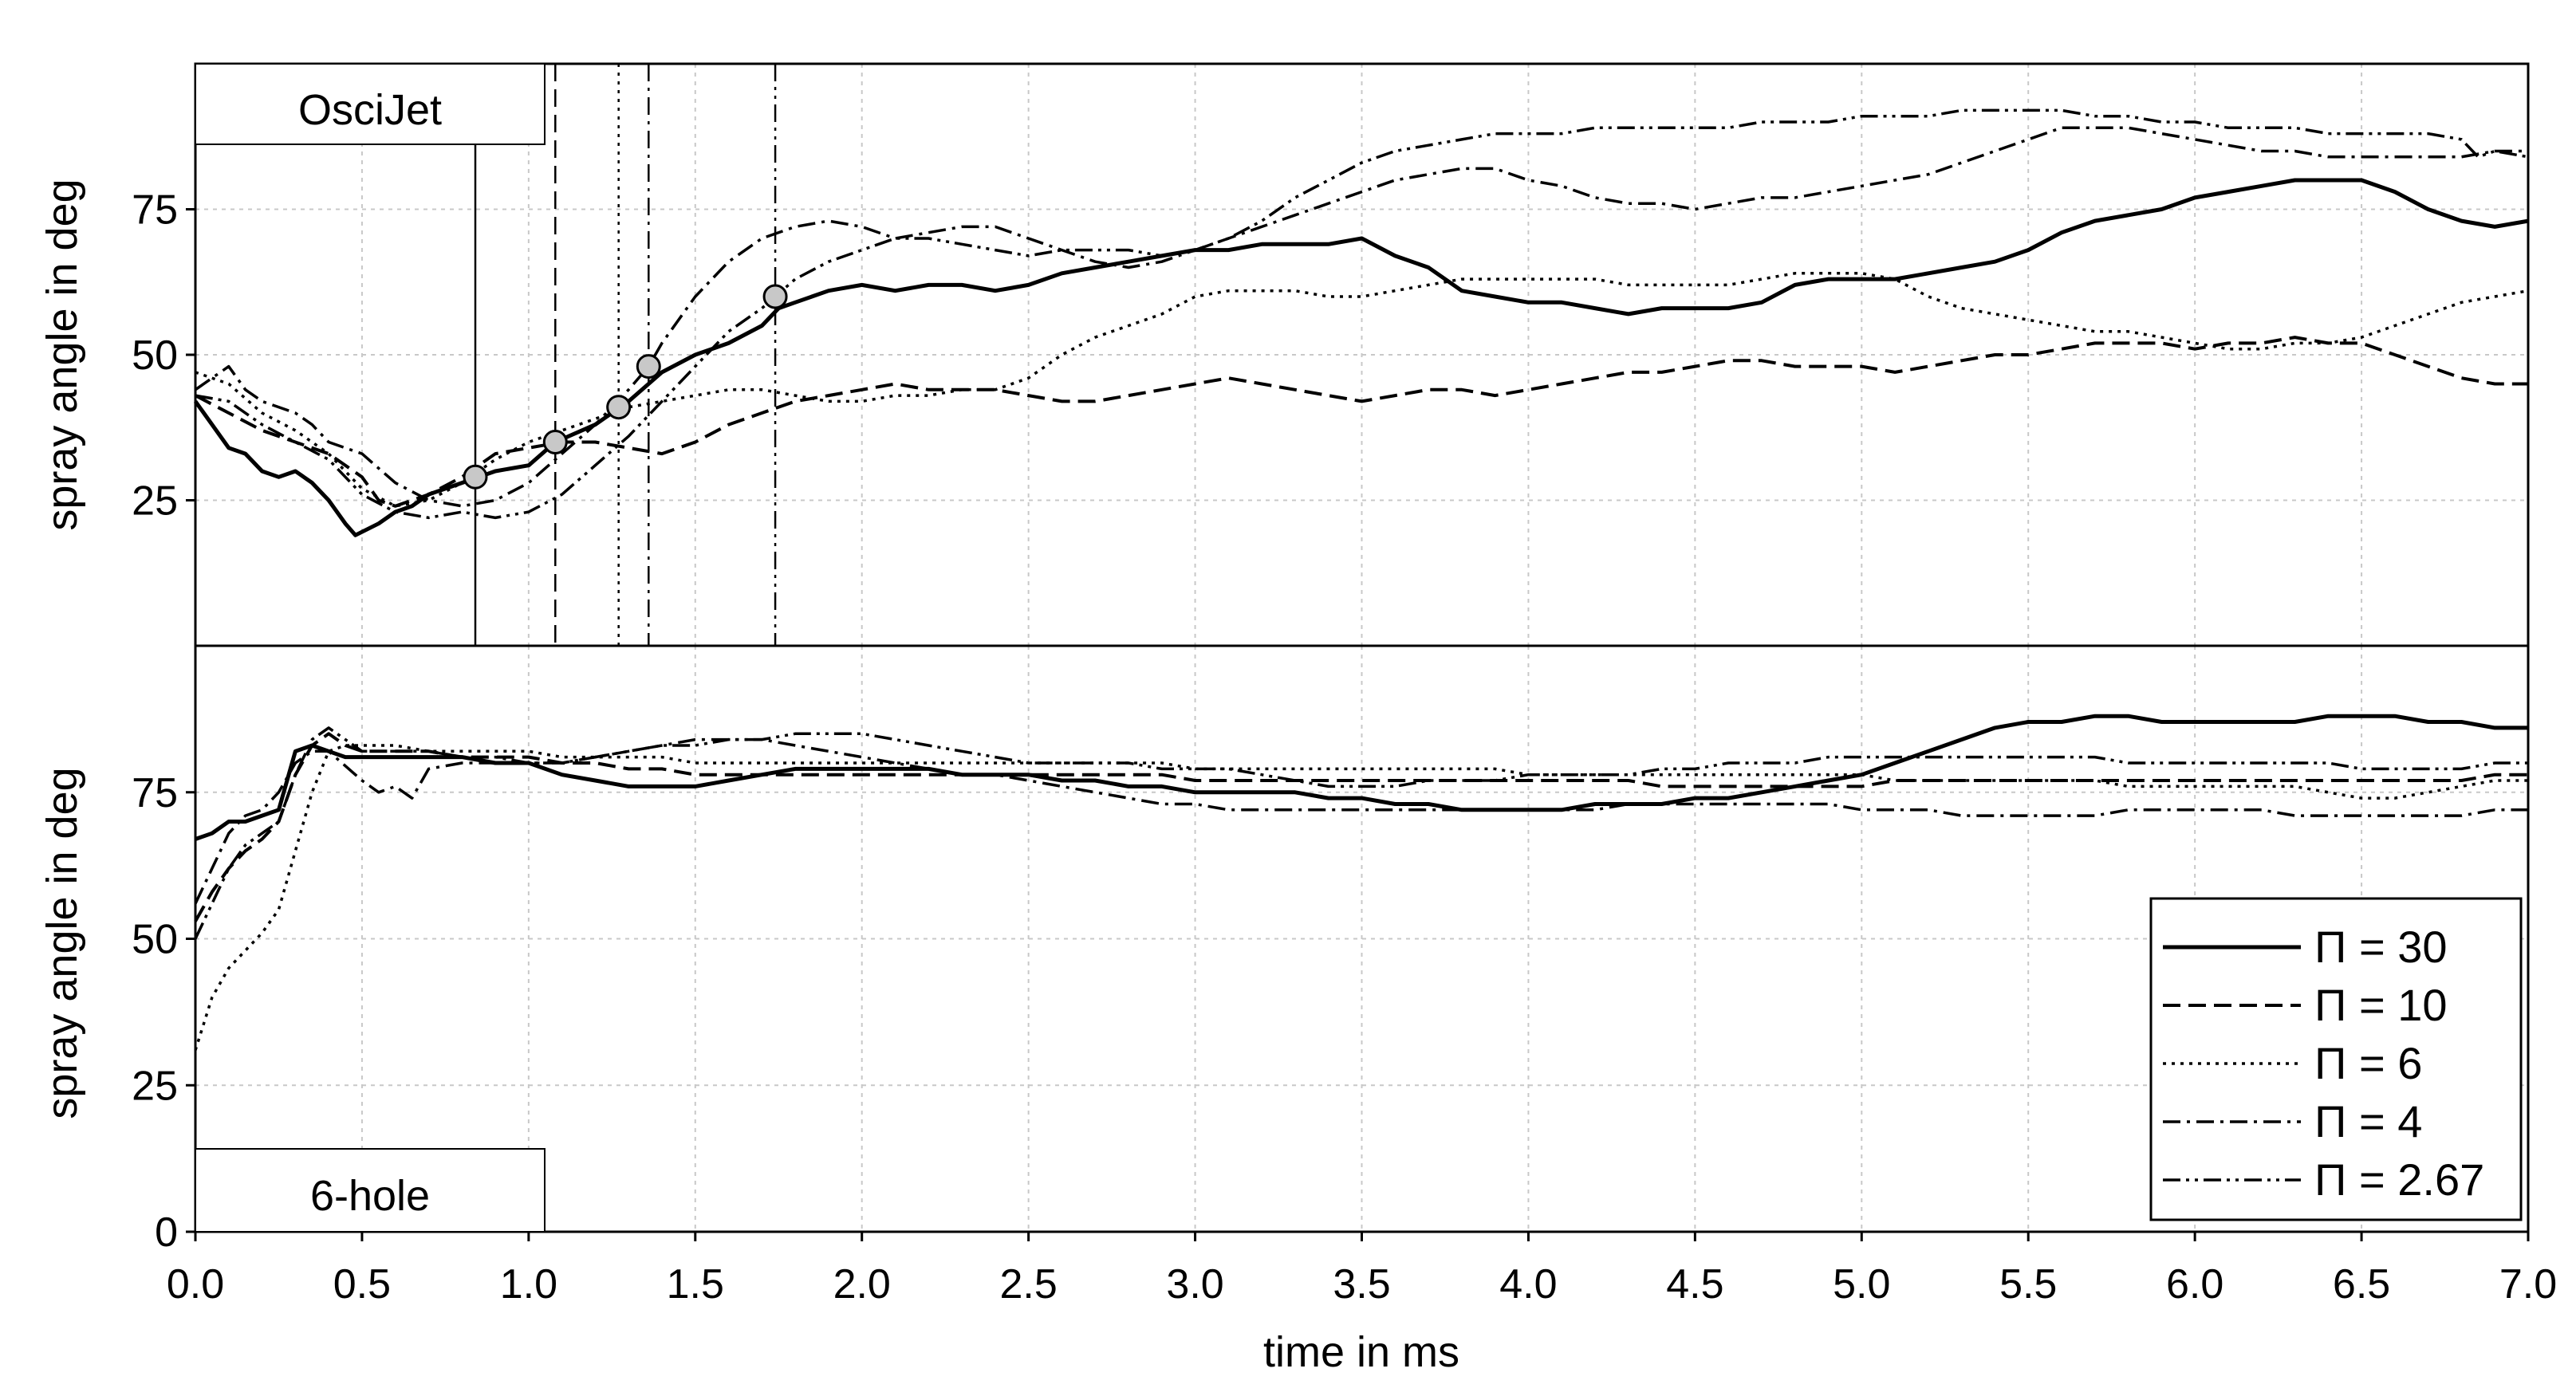 The height and width of the screenshot is (1396, 2576). I want to click on x-tick-label: 4.0, so click(1528, 1284).